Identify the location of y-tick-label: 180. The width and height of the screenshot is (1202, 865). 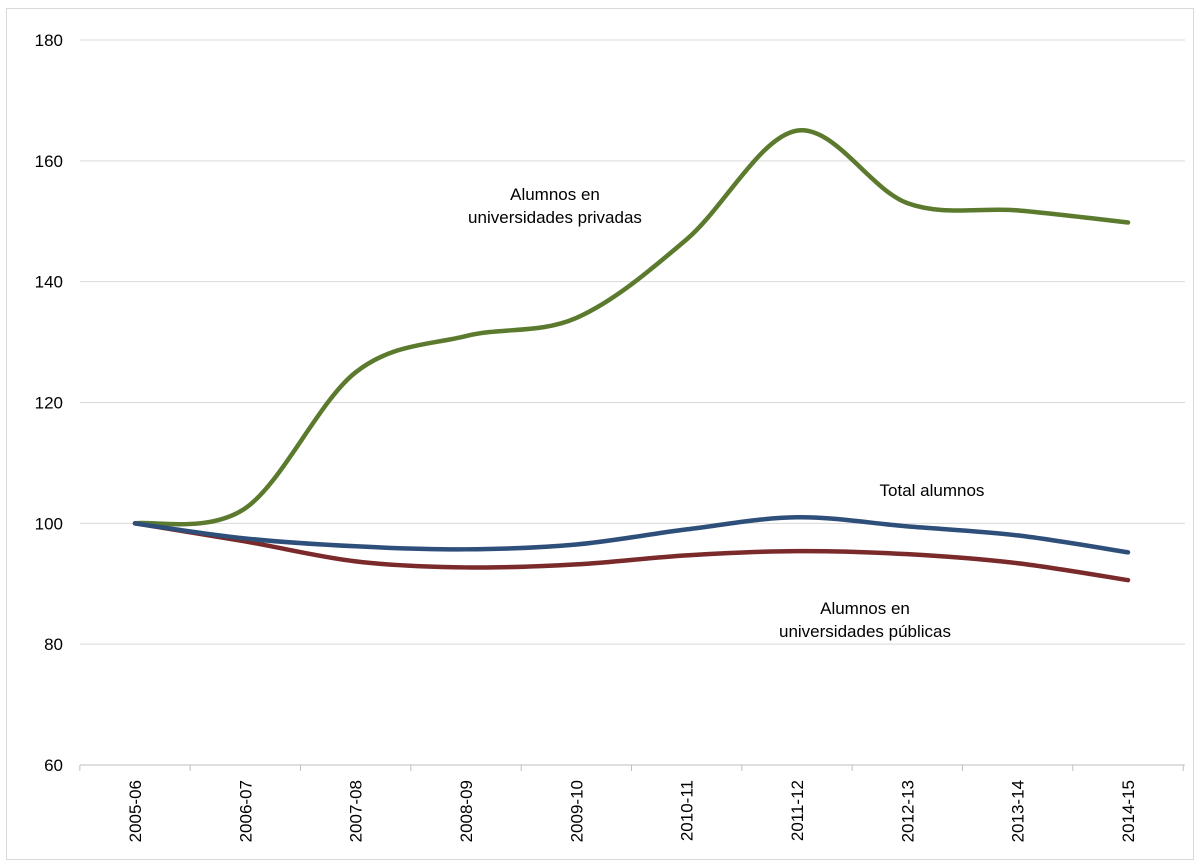
(49, 40).